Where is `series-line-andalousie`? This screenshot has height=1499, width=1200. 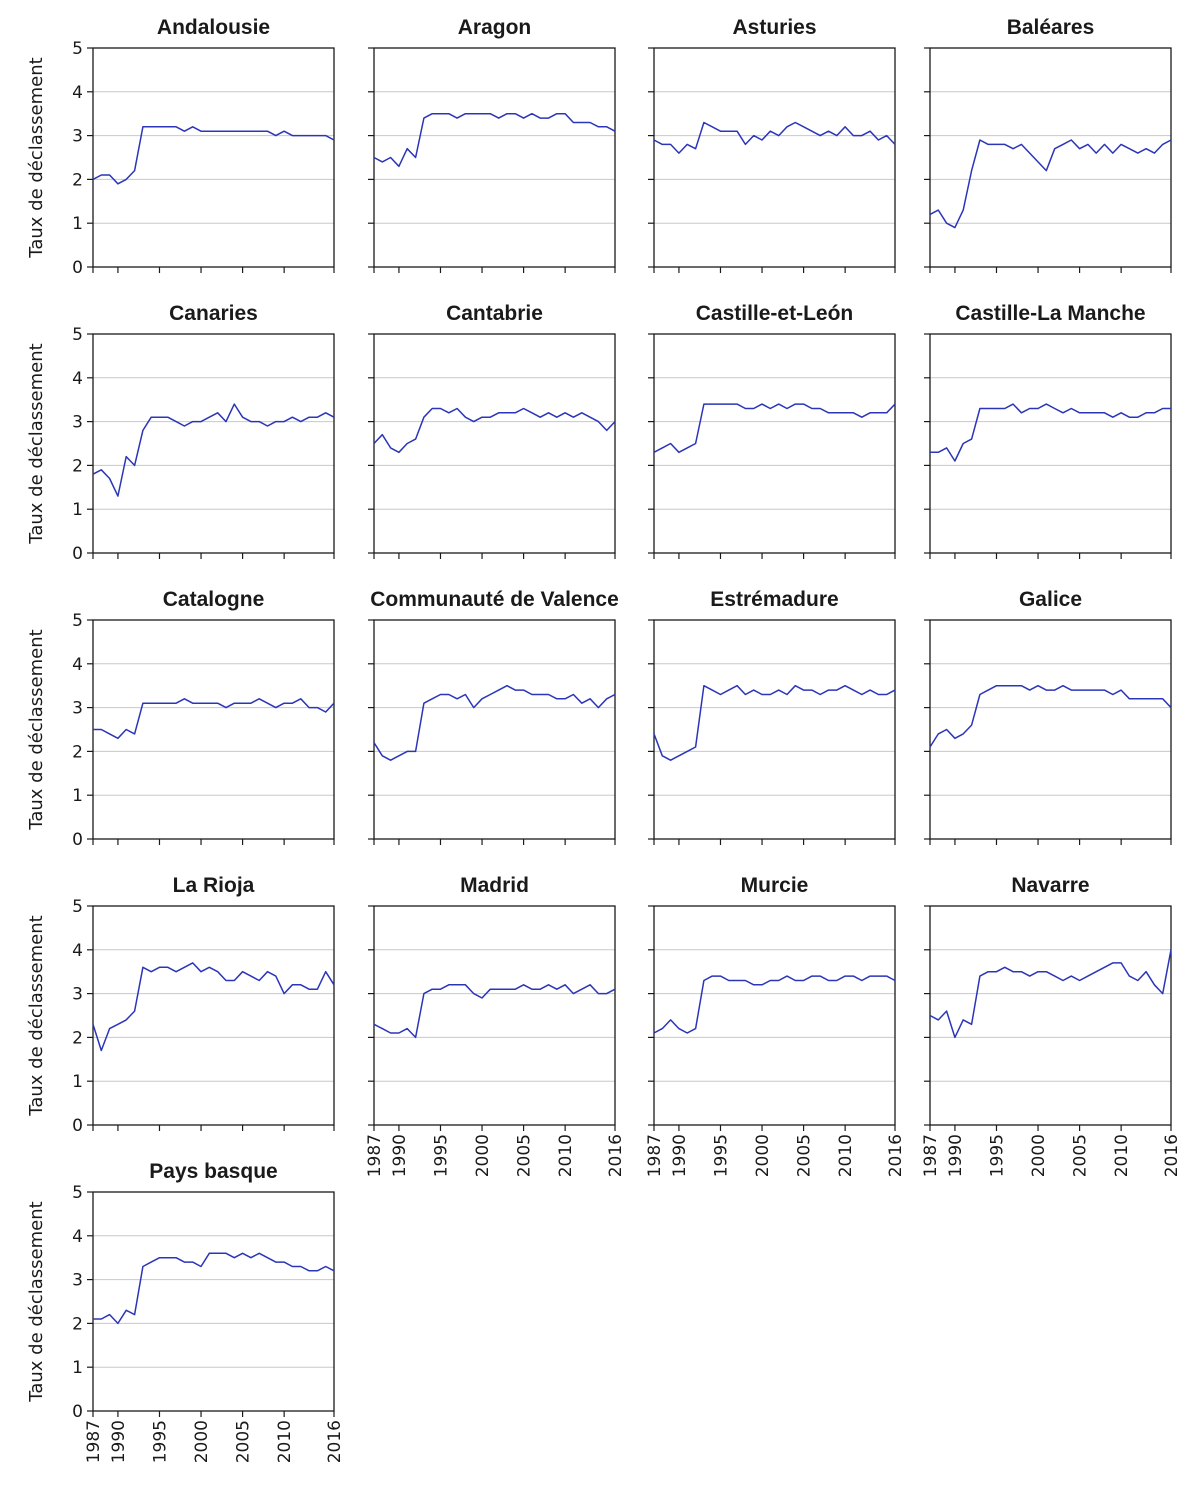
series-line-andalousie is located at coordinates (213, 155).